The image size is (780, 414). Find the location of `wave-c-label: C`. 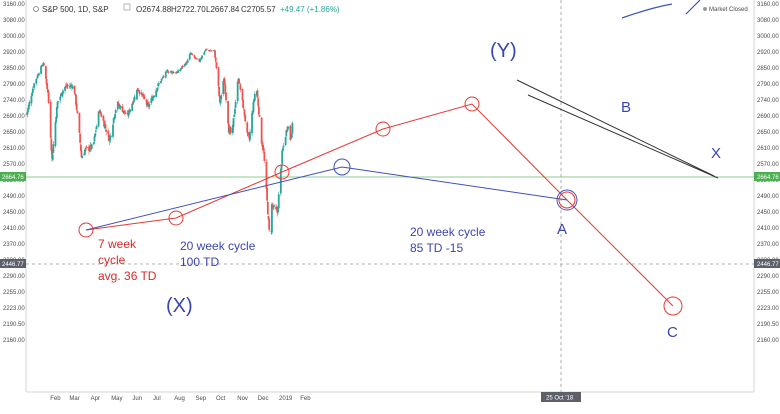

wave-c-label: C is located at coordinates (672, 332).